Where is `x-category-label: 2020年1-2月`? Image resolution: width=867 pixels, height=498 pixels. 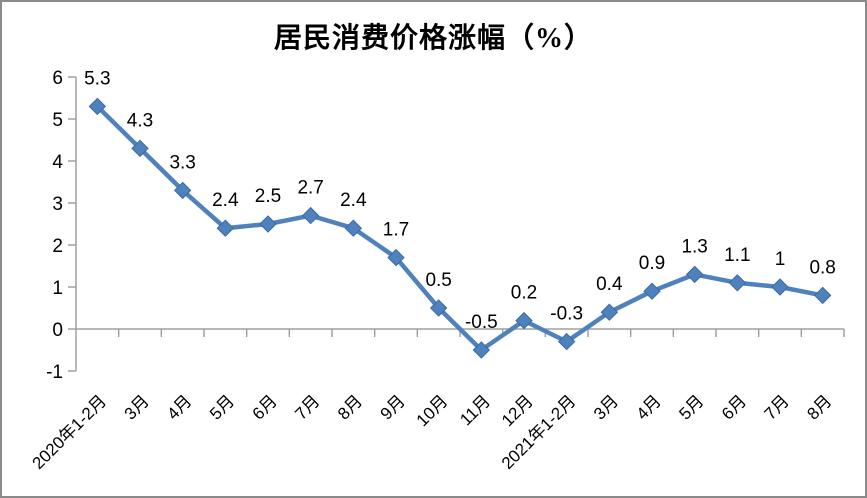
x-category-label: 2020年1-2月 is located at coordinates (70, 432).